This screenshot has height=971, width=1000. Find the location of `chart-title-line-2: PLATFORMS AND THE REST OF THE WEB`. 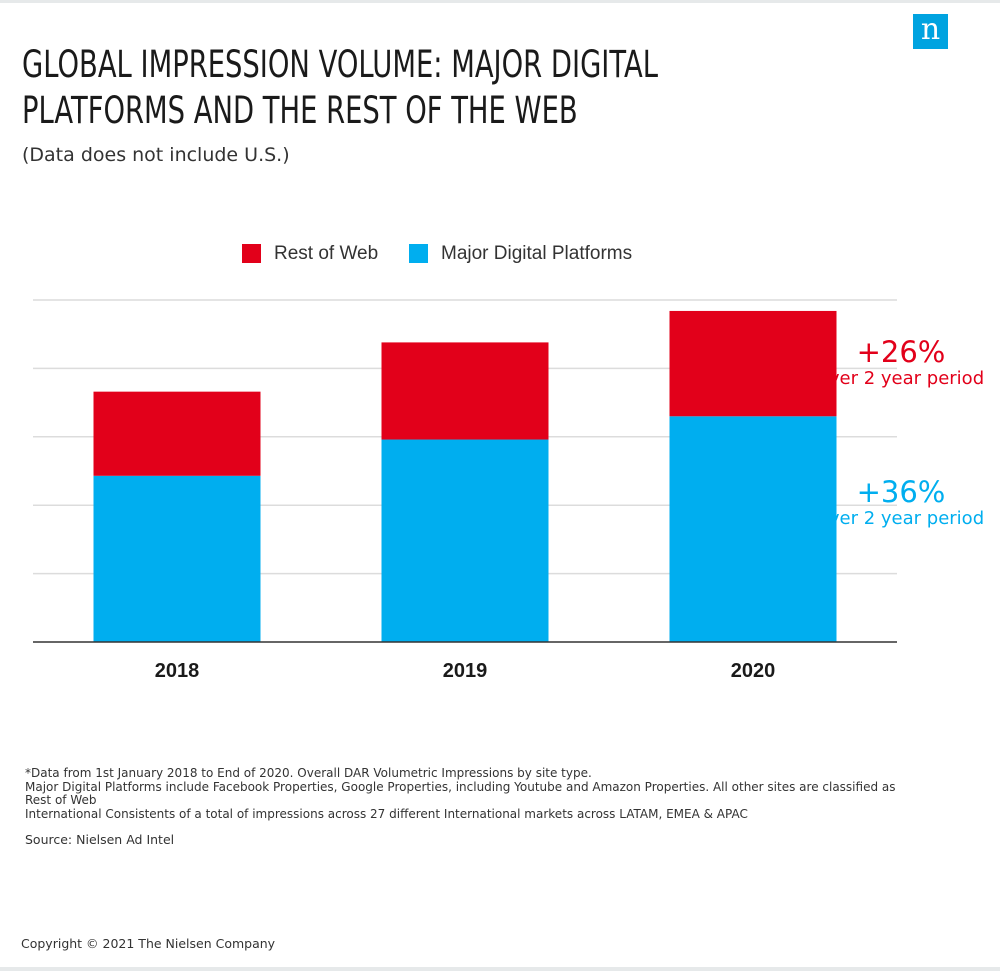

chart-title-line-2: PLATFORMS AND THE REST OF THE WEB is located at coordinates (300, 110).